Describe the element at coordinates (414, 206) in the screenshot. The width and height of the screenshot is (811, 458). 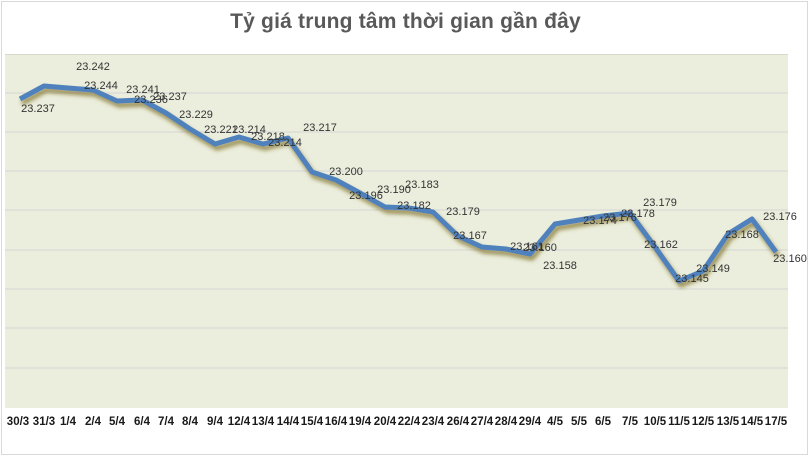
I see `data-label: 23.182` at that location.